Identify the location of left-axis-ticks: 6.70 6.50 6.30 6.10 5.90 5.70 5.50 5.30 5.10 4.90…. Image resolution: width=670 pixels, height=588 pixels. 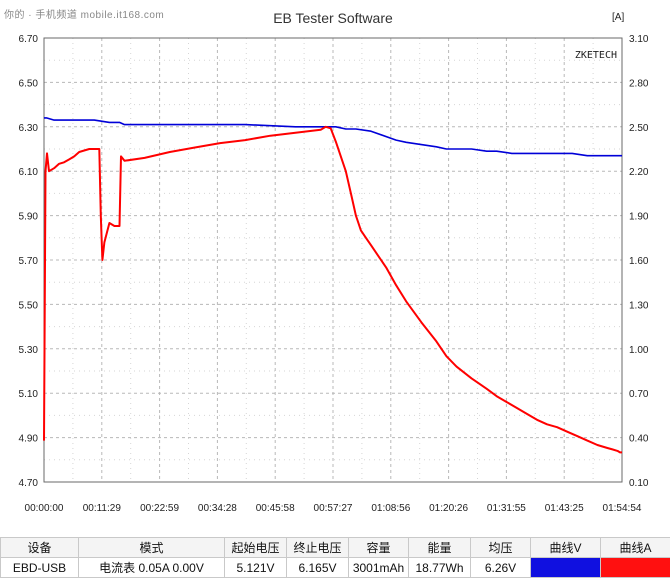
(29, 261).